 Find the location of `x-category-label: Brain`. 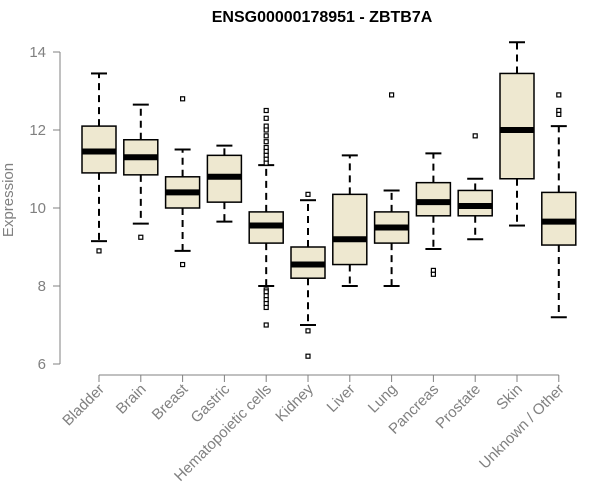

x-category-label: Brain is located at coordinates (131, 399).